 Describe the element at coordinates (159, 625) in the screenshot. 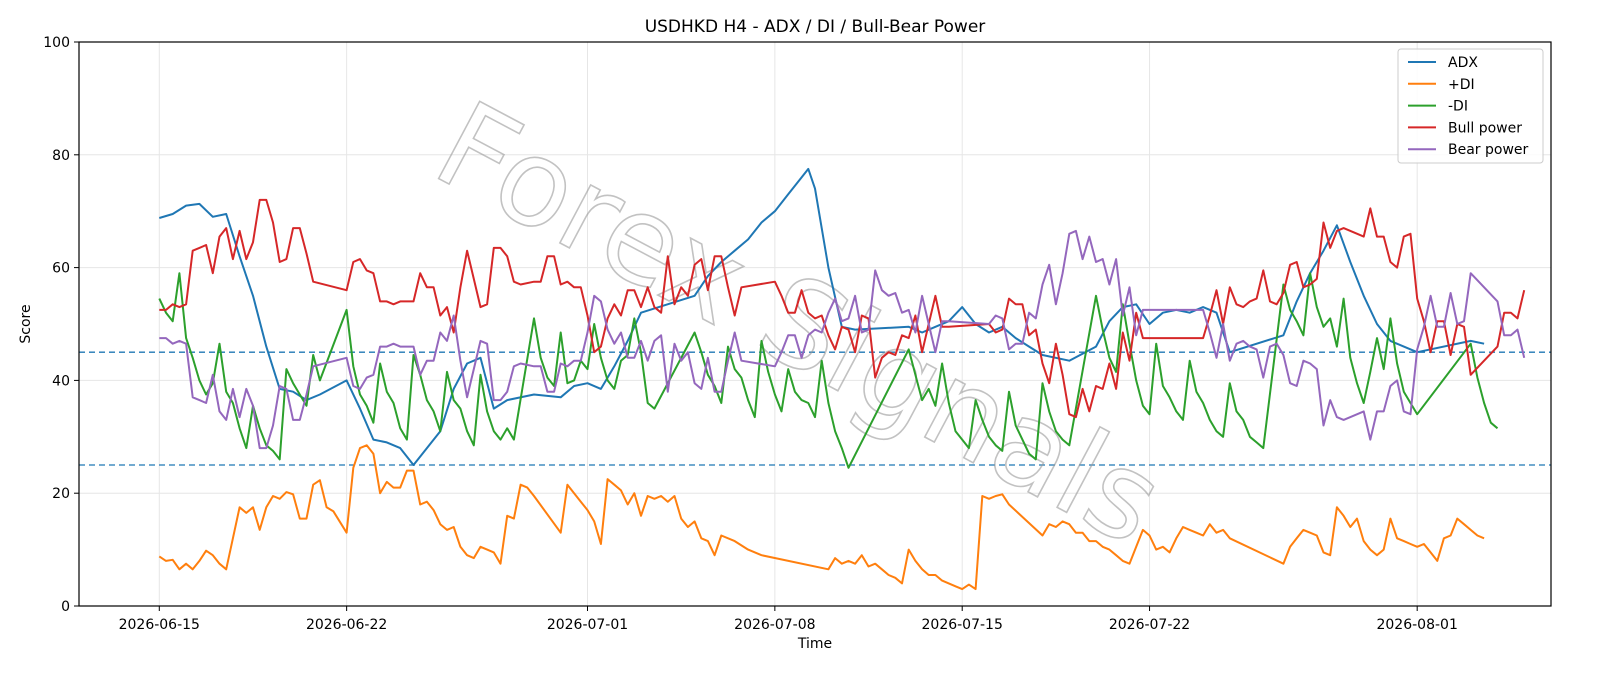

I see `x-tick-label: 2026-06-15` at that location.